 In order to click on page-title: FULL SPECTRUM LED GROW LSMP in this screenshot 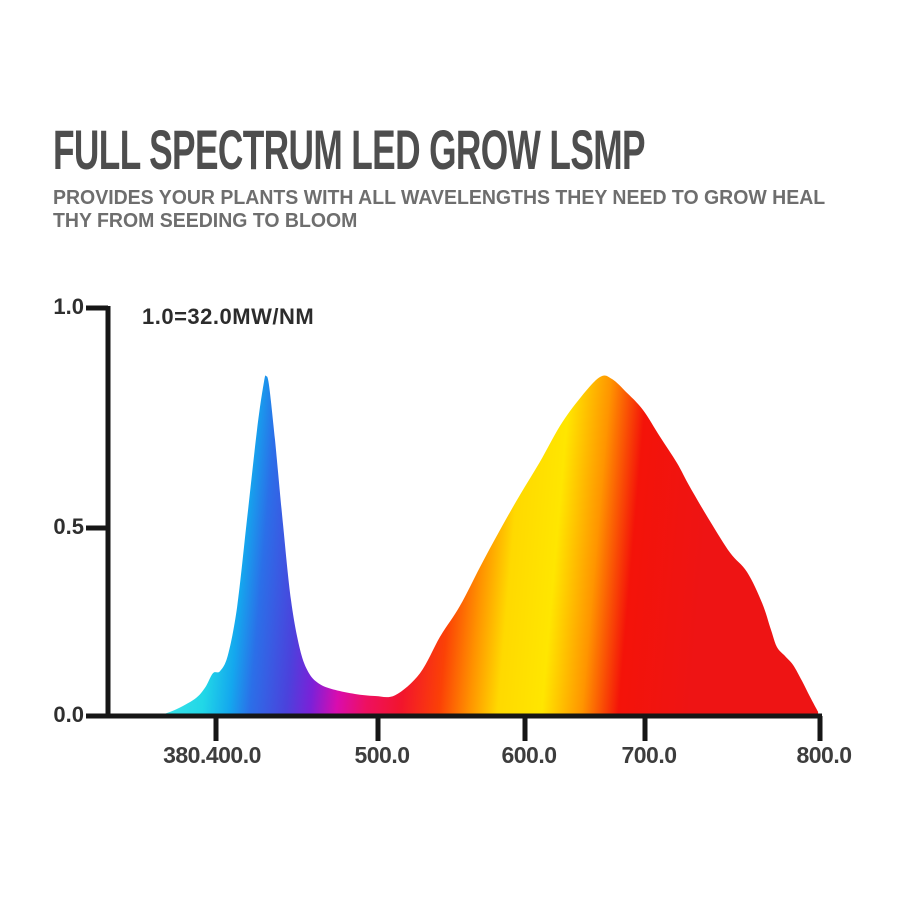, I will do `click(349, 149)`.